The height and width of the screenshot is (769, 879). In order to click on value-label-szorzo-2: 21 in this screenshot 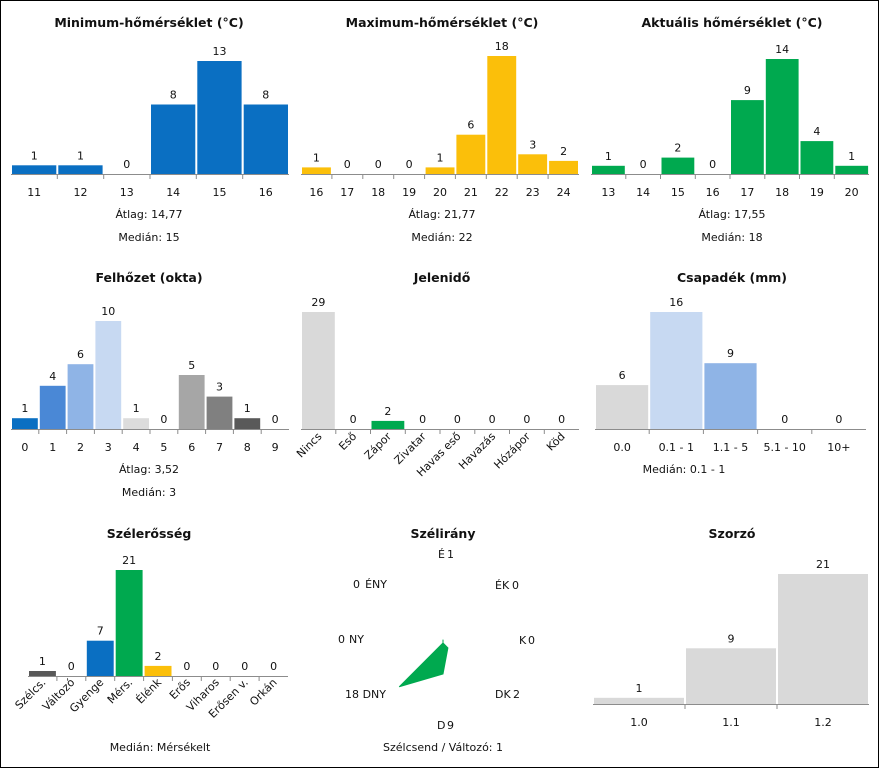, I will do `click(823, 564)`.